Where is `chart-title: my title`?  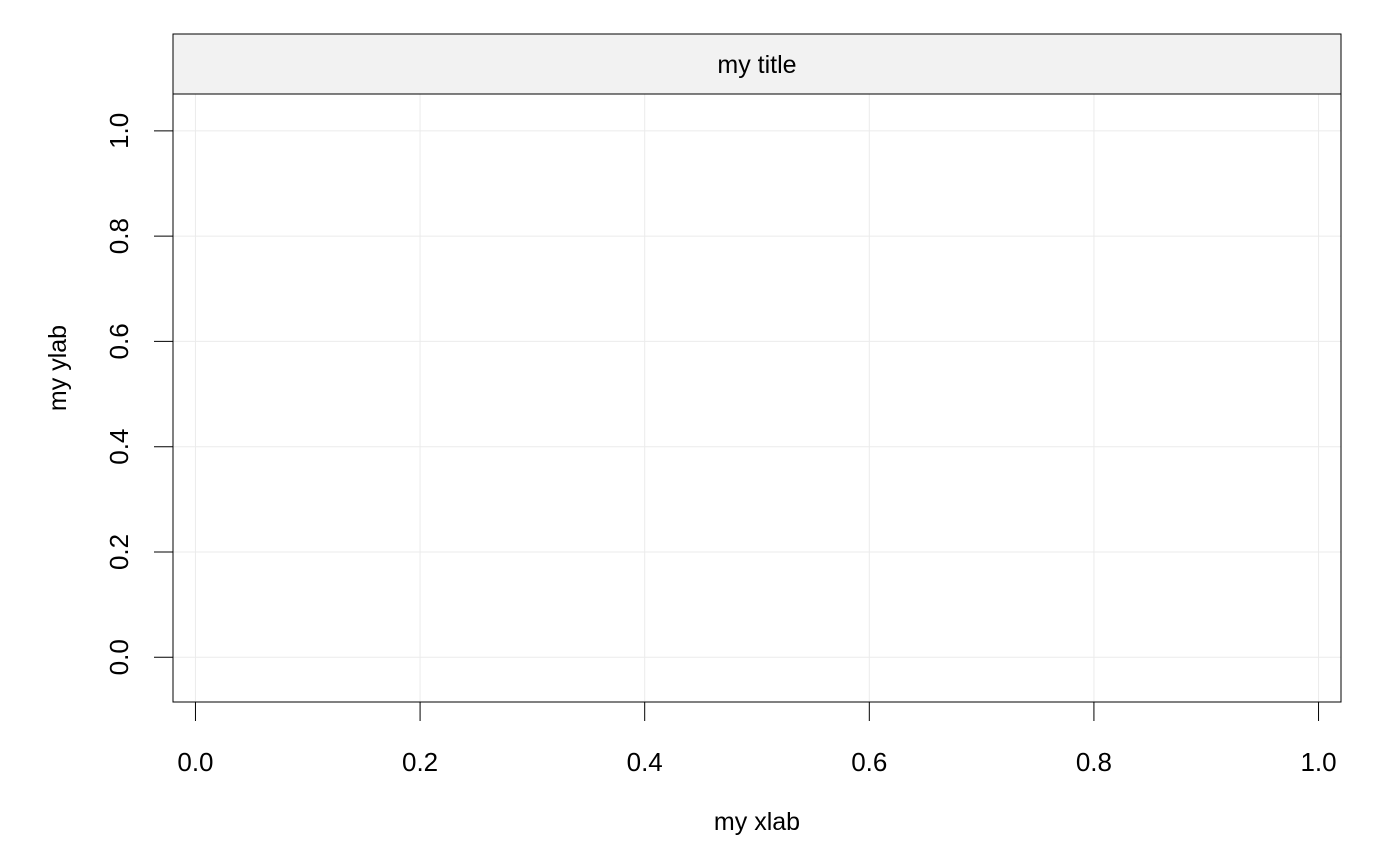
chart-title: my title is located at coordinates (756, 65).